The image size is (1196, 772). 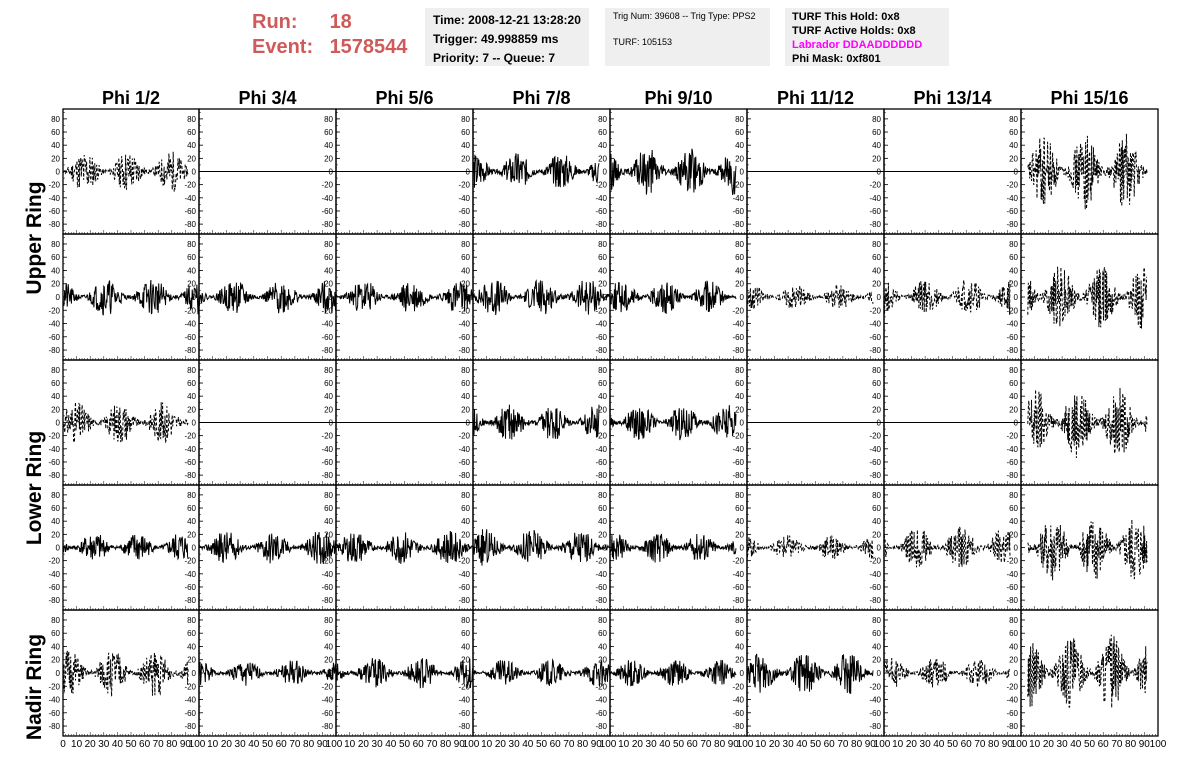 What do you see at coordinates (775, 744) in the screenshot?
I see `x-tick-label: 20` at bounding box center [775, 744].